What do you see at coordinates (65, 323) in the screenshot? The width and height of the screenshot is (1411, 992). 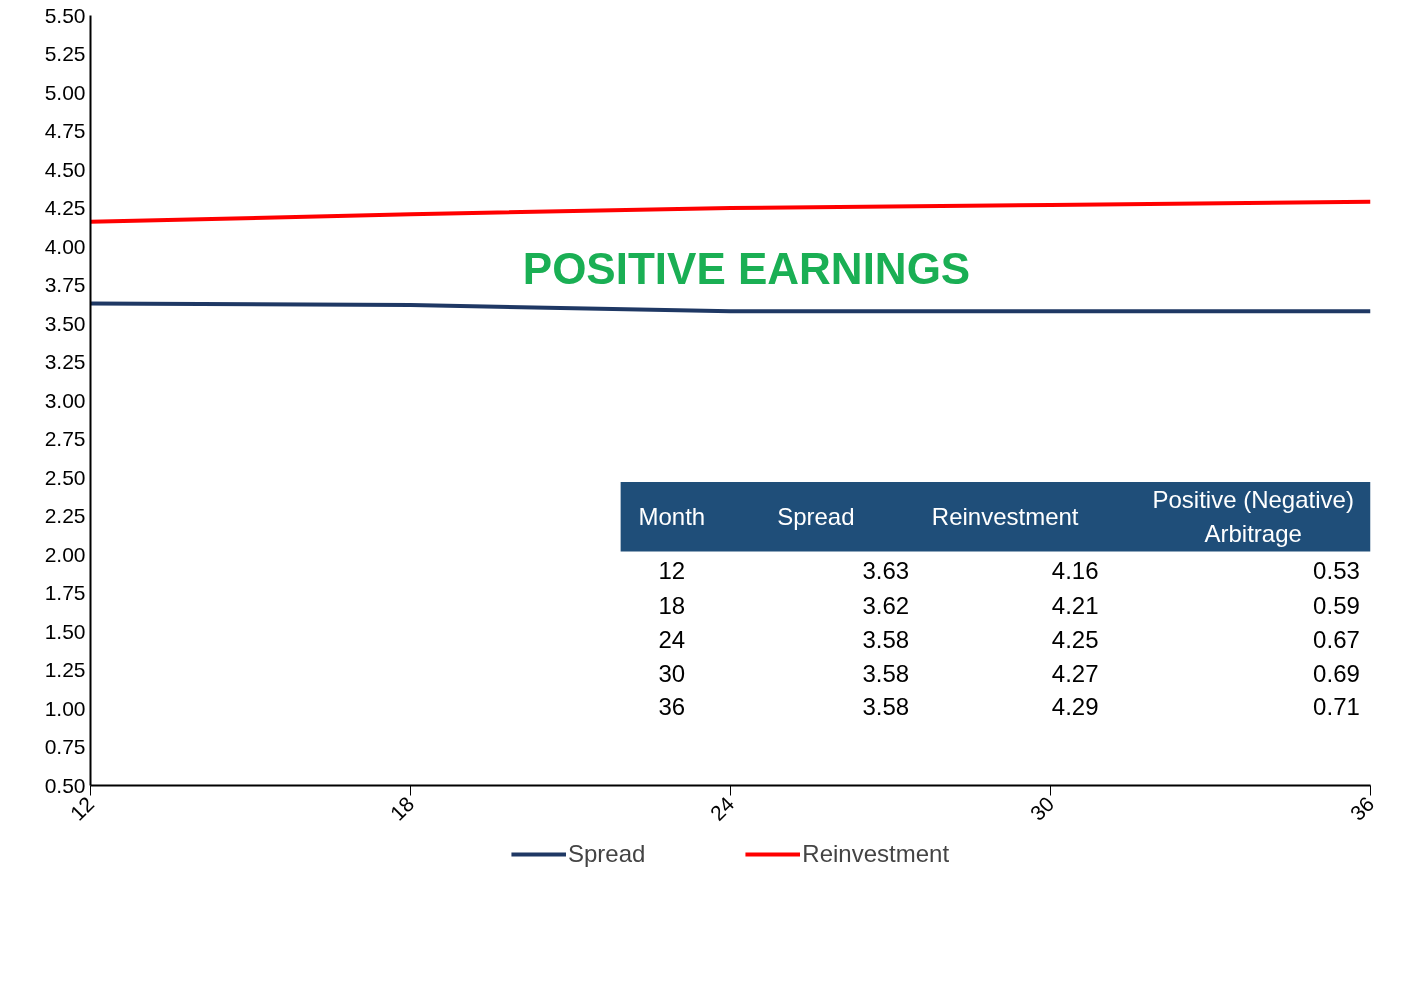 I see `y-tick-label: 3.50` at bounding box center [65, 323].